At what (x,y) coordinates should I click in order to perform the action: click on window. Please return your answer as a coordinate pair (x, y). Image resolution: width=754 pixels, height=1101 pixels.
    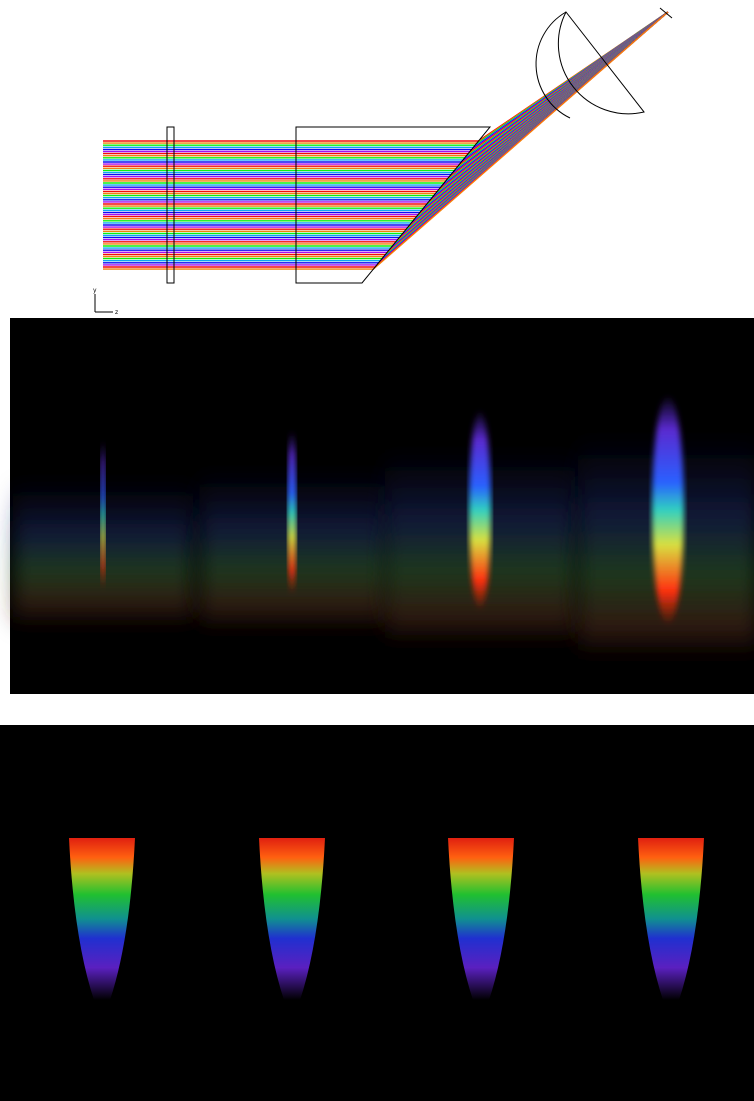
    Looking at the image, I should click on (170, 205).